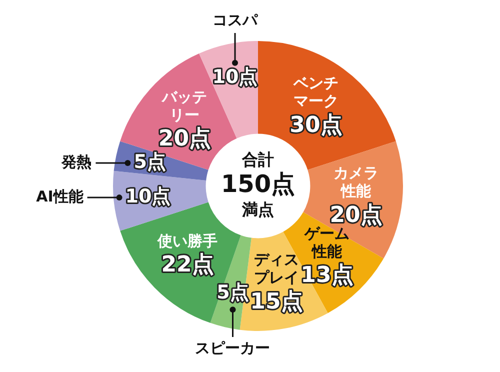 This screenshot has width=500, height=372. Describe the element at coordinates (185, 139) in the screenshot. I see `data-label: 20点` at that location.